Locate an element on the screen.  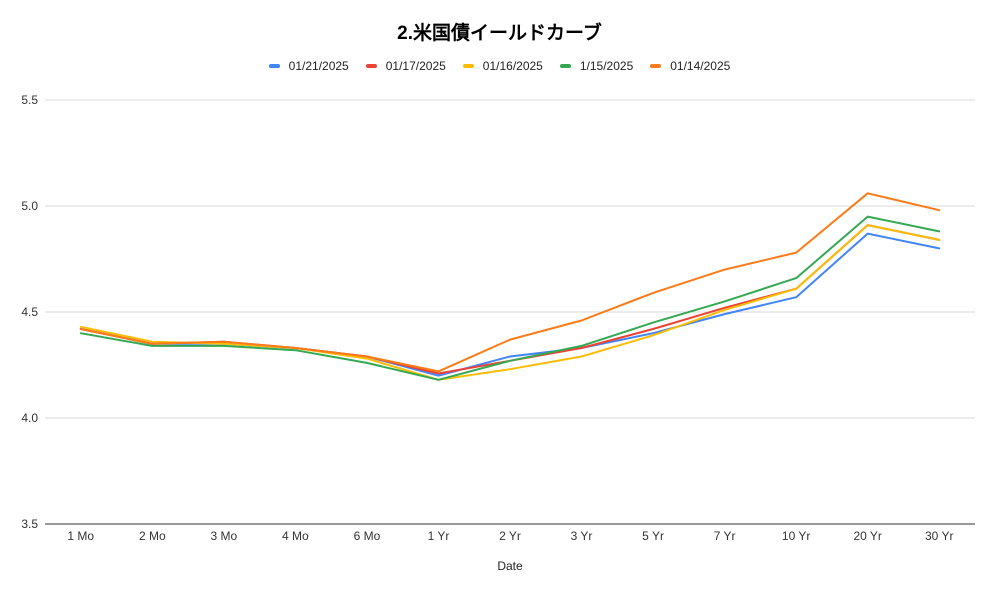
legend-label: 01/16/2025 is located at coordinates (512, 66).